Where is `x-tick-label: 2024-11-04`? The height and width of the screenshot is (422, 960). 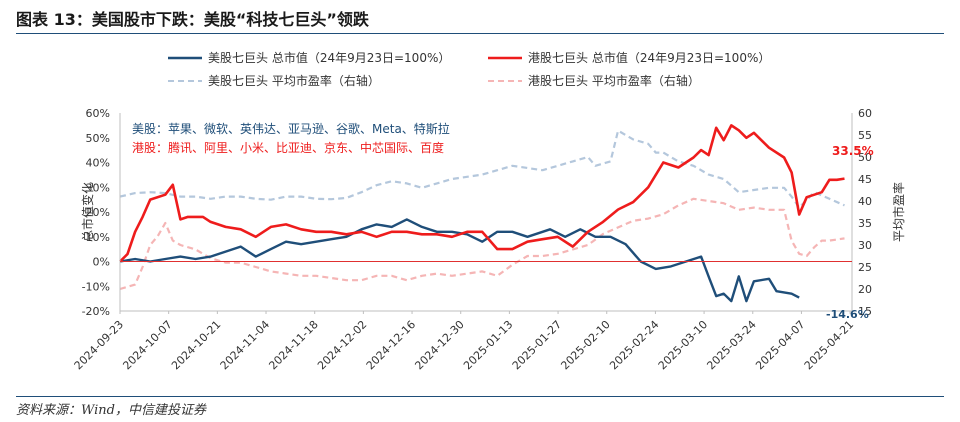 x-tick-label: 2024-11-04 is located at coordinates (245, 345).